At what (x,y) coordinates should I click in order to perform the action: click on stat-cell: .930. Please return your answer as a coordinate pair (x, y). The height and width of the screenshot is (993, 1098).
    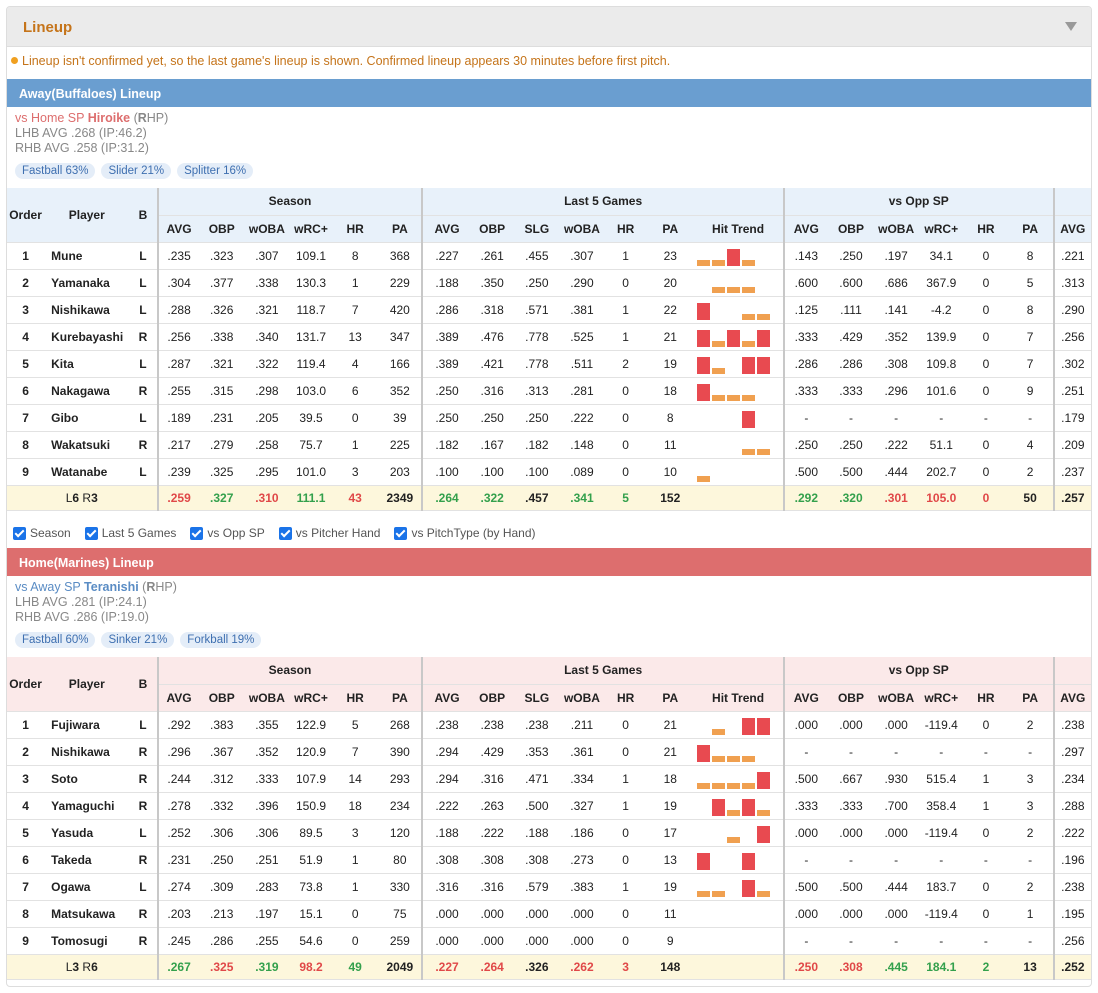
    Looking at the image, I should click on (896, 779).